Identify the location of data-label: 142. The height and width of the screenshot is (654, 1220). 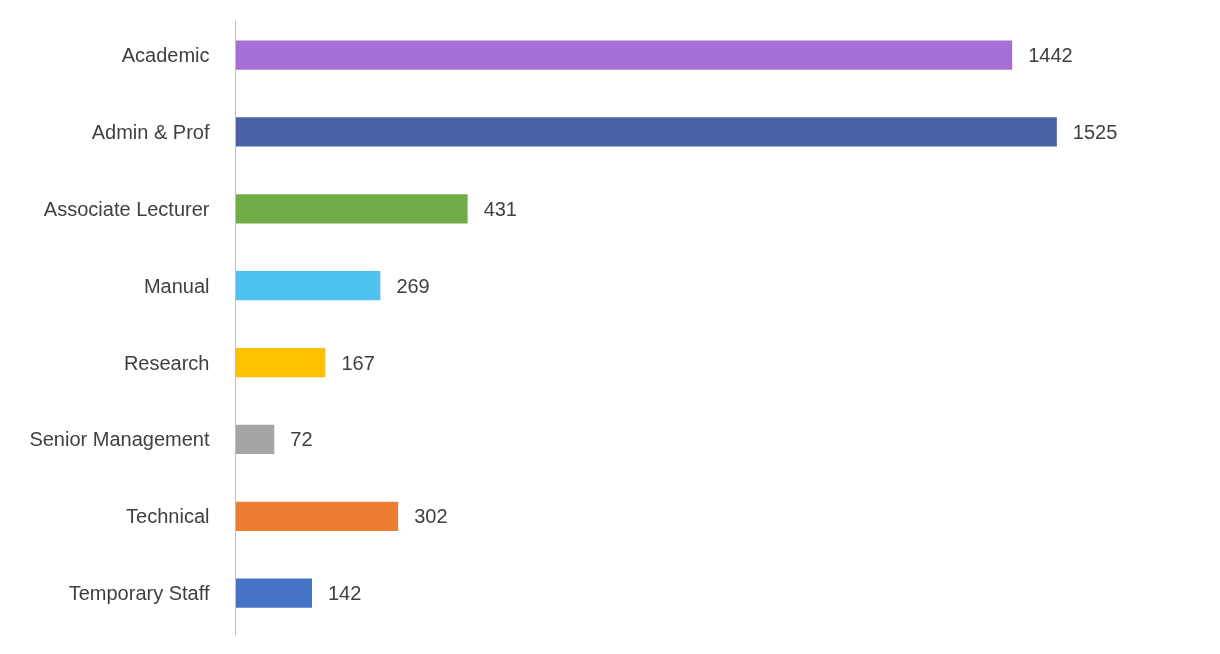
(344, 593).